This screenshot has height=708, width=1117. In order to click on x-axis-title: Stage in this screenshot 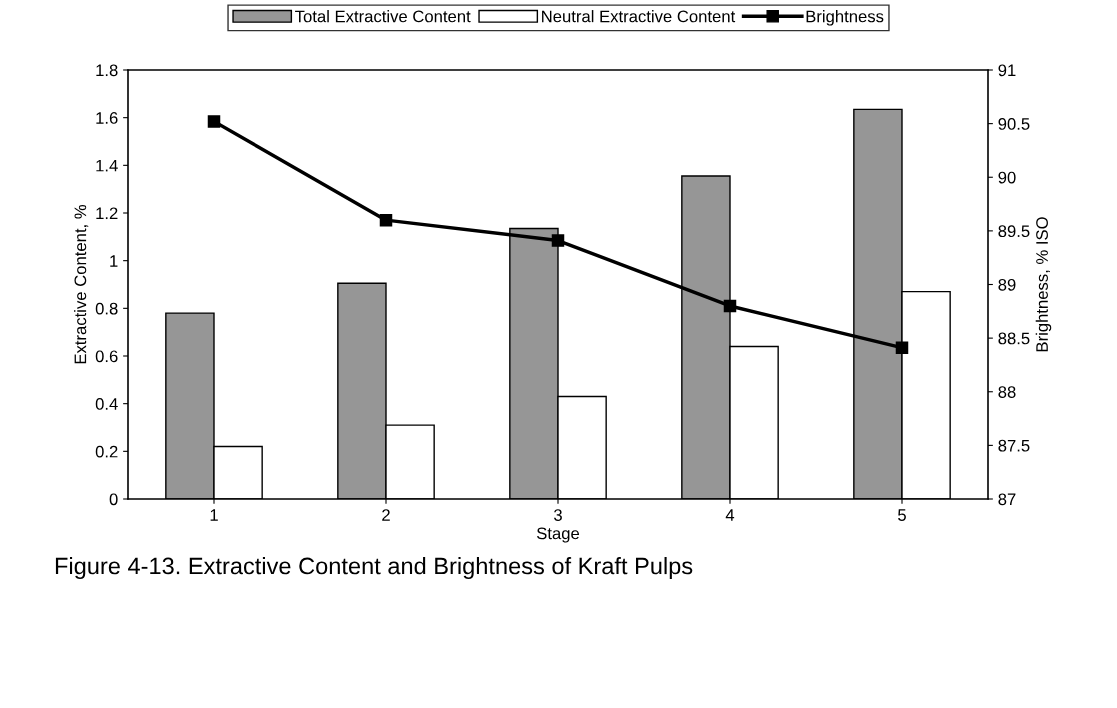, I will do `click(558, 535)`.